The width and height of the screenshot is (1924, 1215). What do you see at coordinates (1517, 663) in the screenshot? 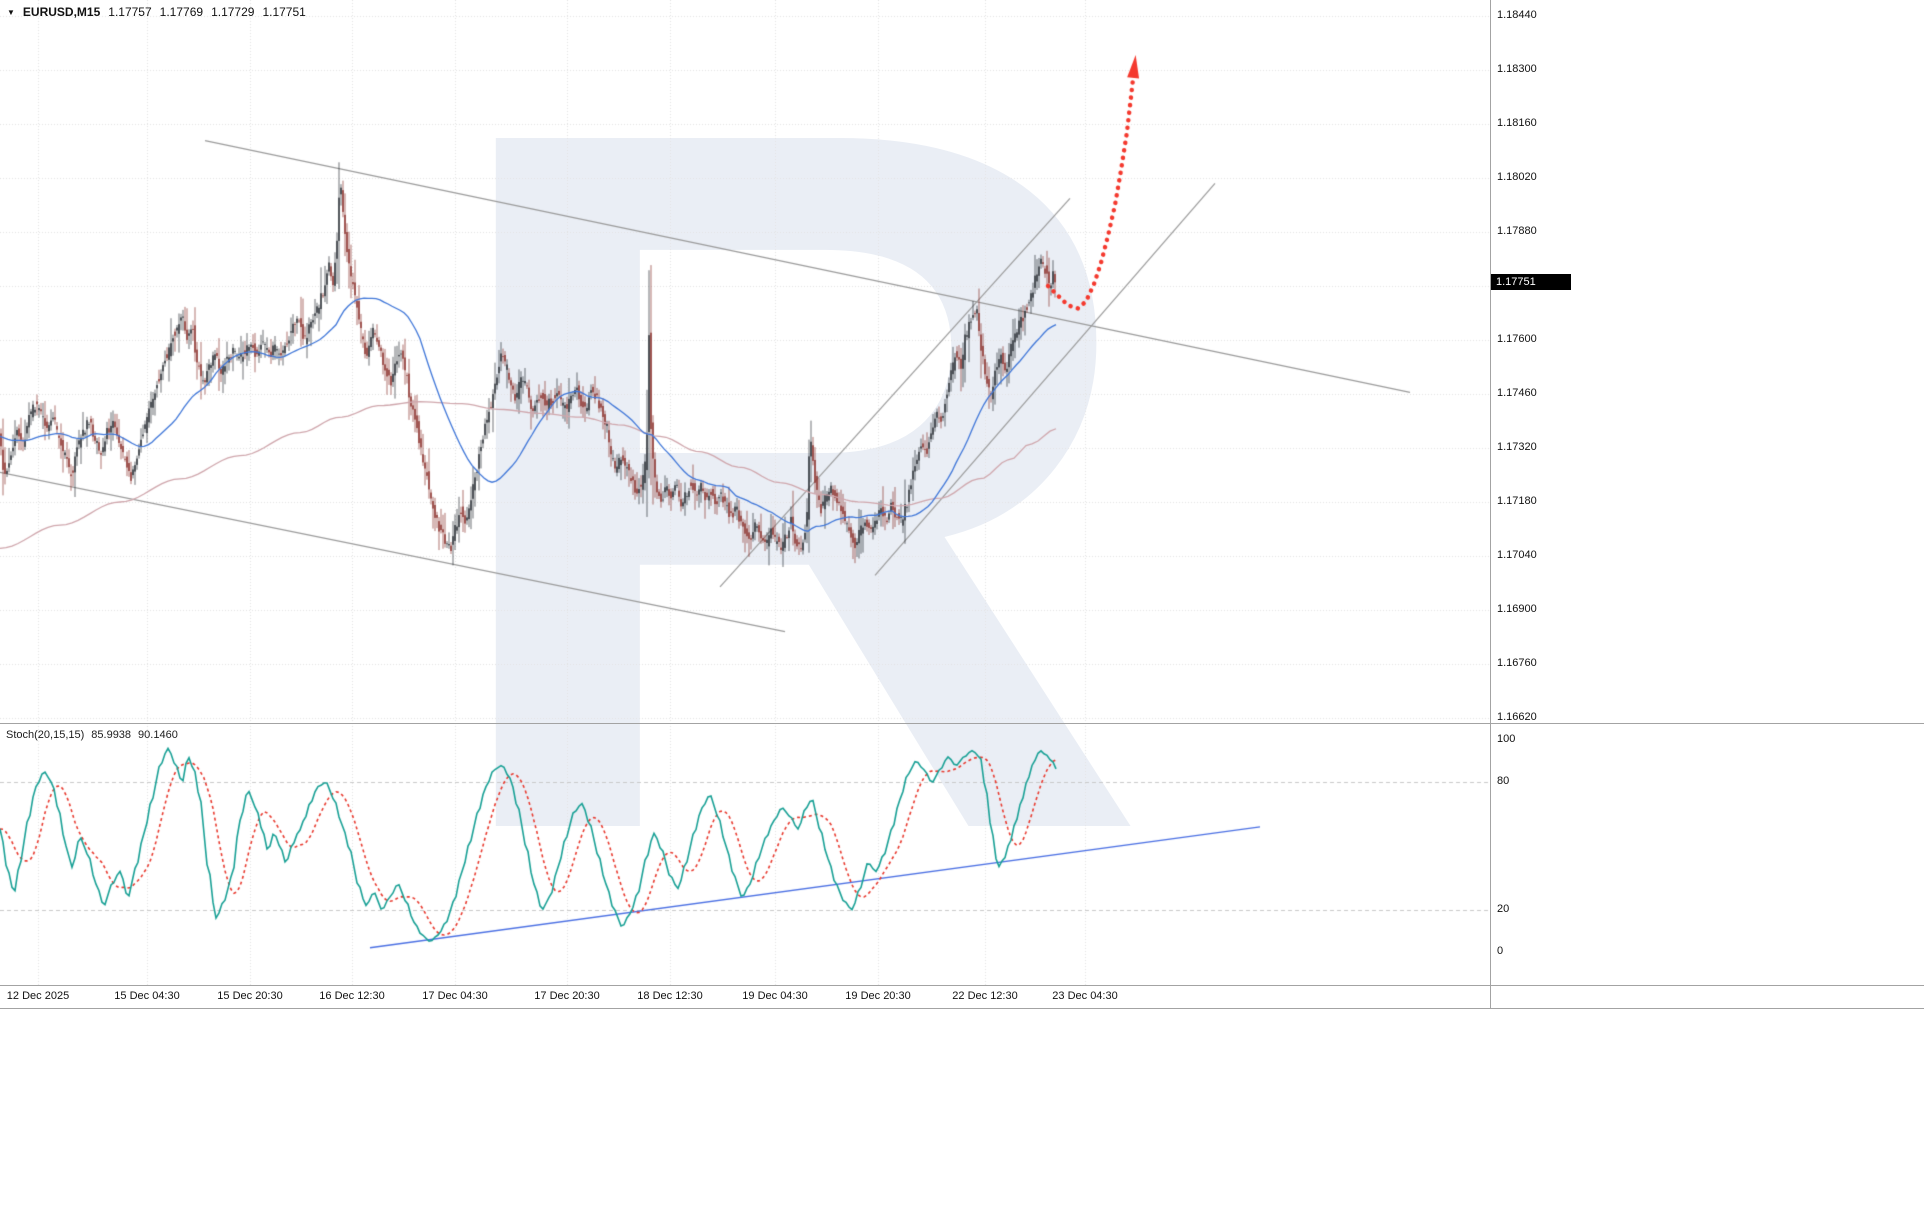
I see `price-axis-label: 1.16760` at bounding box center [1517, 663].